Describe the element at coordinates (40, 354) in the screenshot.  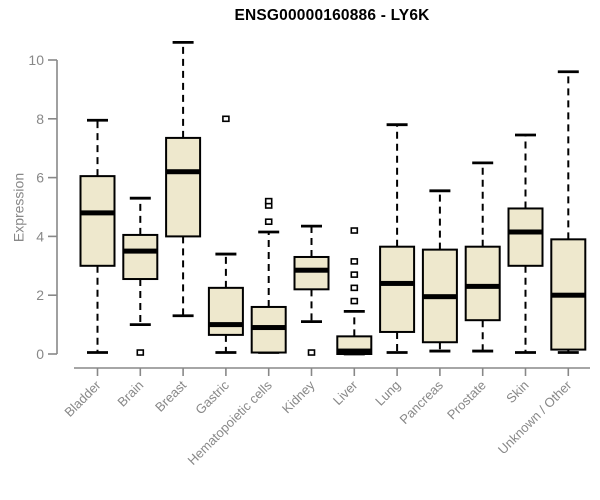
I see `y-axis-tick-label: 0` at that location.